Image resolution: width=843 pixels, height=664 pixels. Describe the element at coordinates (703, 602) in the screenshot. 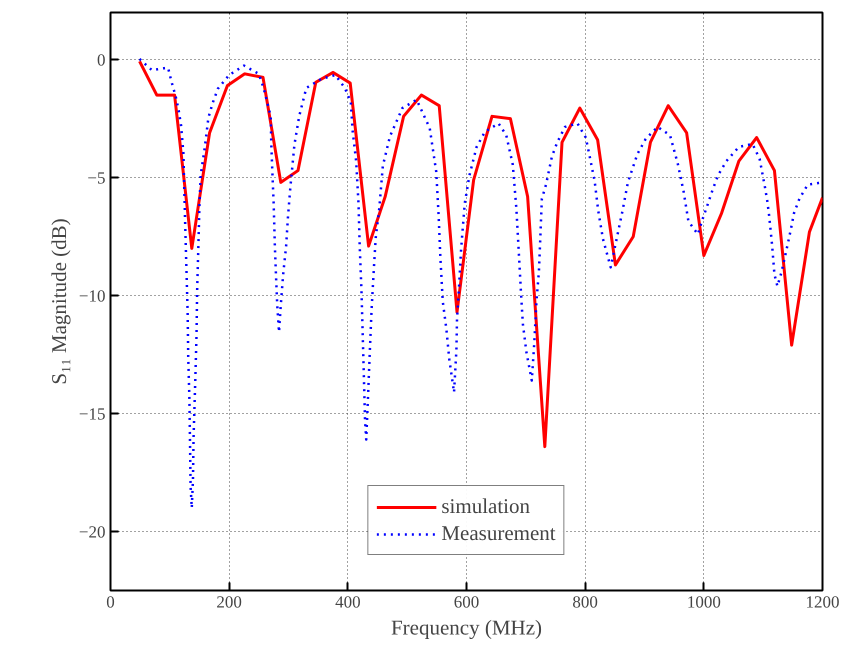

I see `x-tick-label: 1000` at that location.